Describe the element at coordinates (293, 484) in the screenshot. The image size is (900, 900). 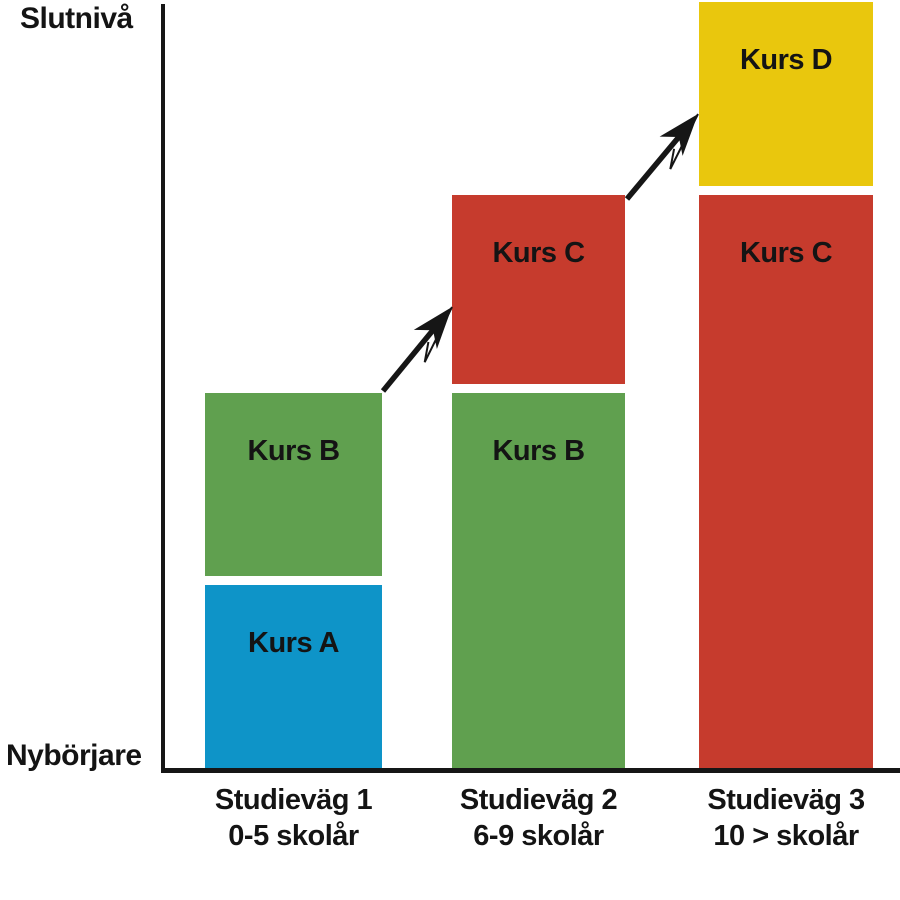
I see `block-studievag-1-kurs-b: Kurs B` at that location.